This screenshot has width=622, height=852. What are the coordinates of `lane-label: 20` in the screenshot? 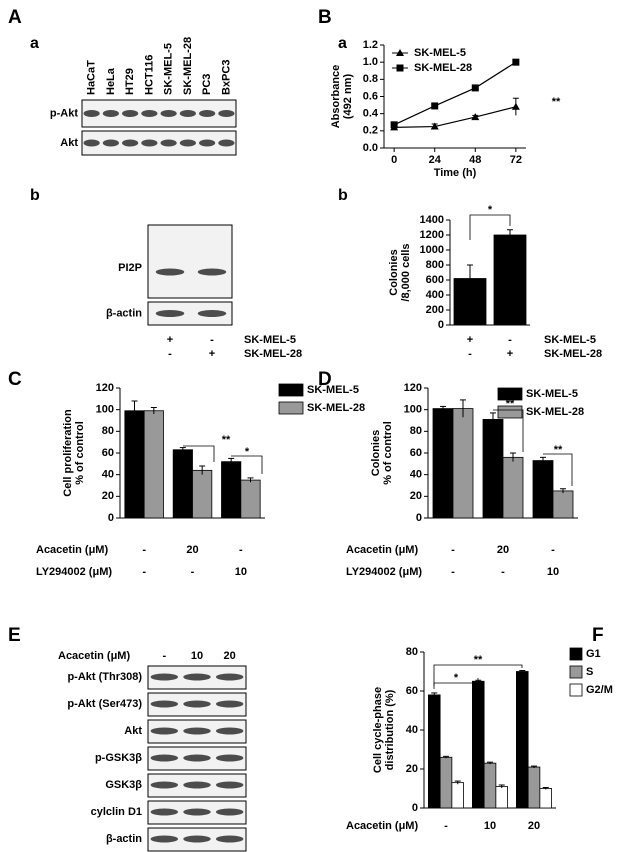 It's located at (230, 656).